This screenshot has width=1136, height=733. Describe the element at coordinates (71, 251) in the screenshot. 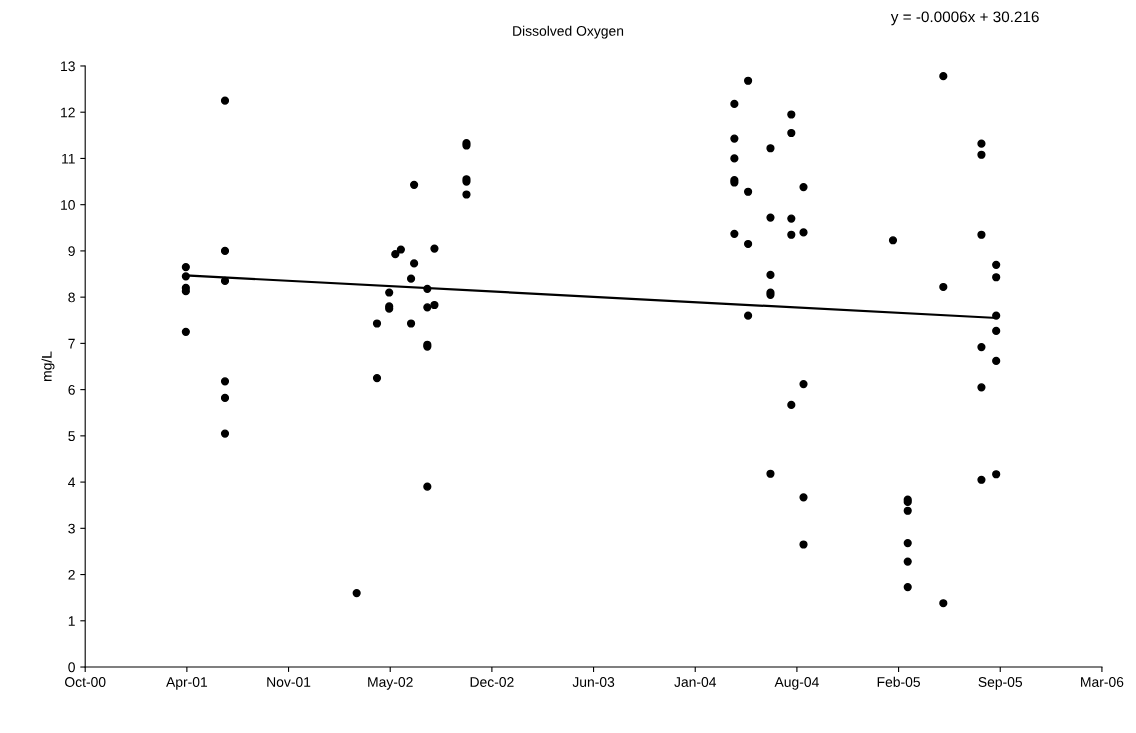

I see `y-tick-label: 9` at that location.